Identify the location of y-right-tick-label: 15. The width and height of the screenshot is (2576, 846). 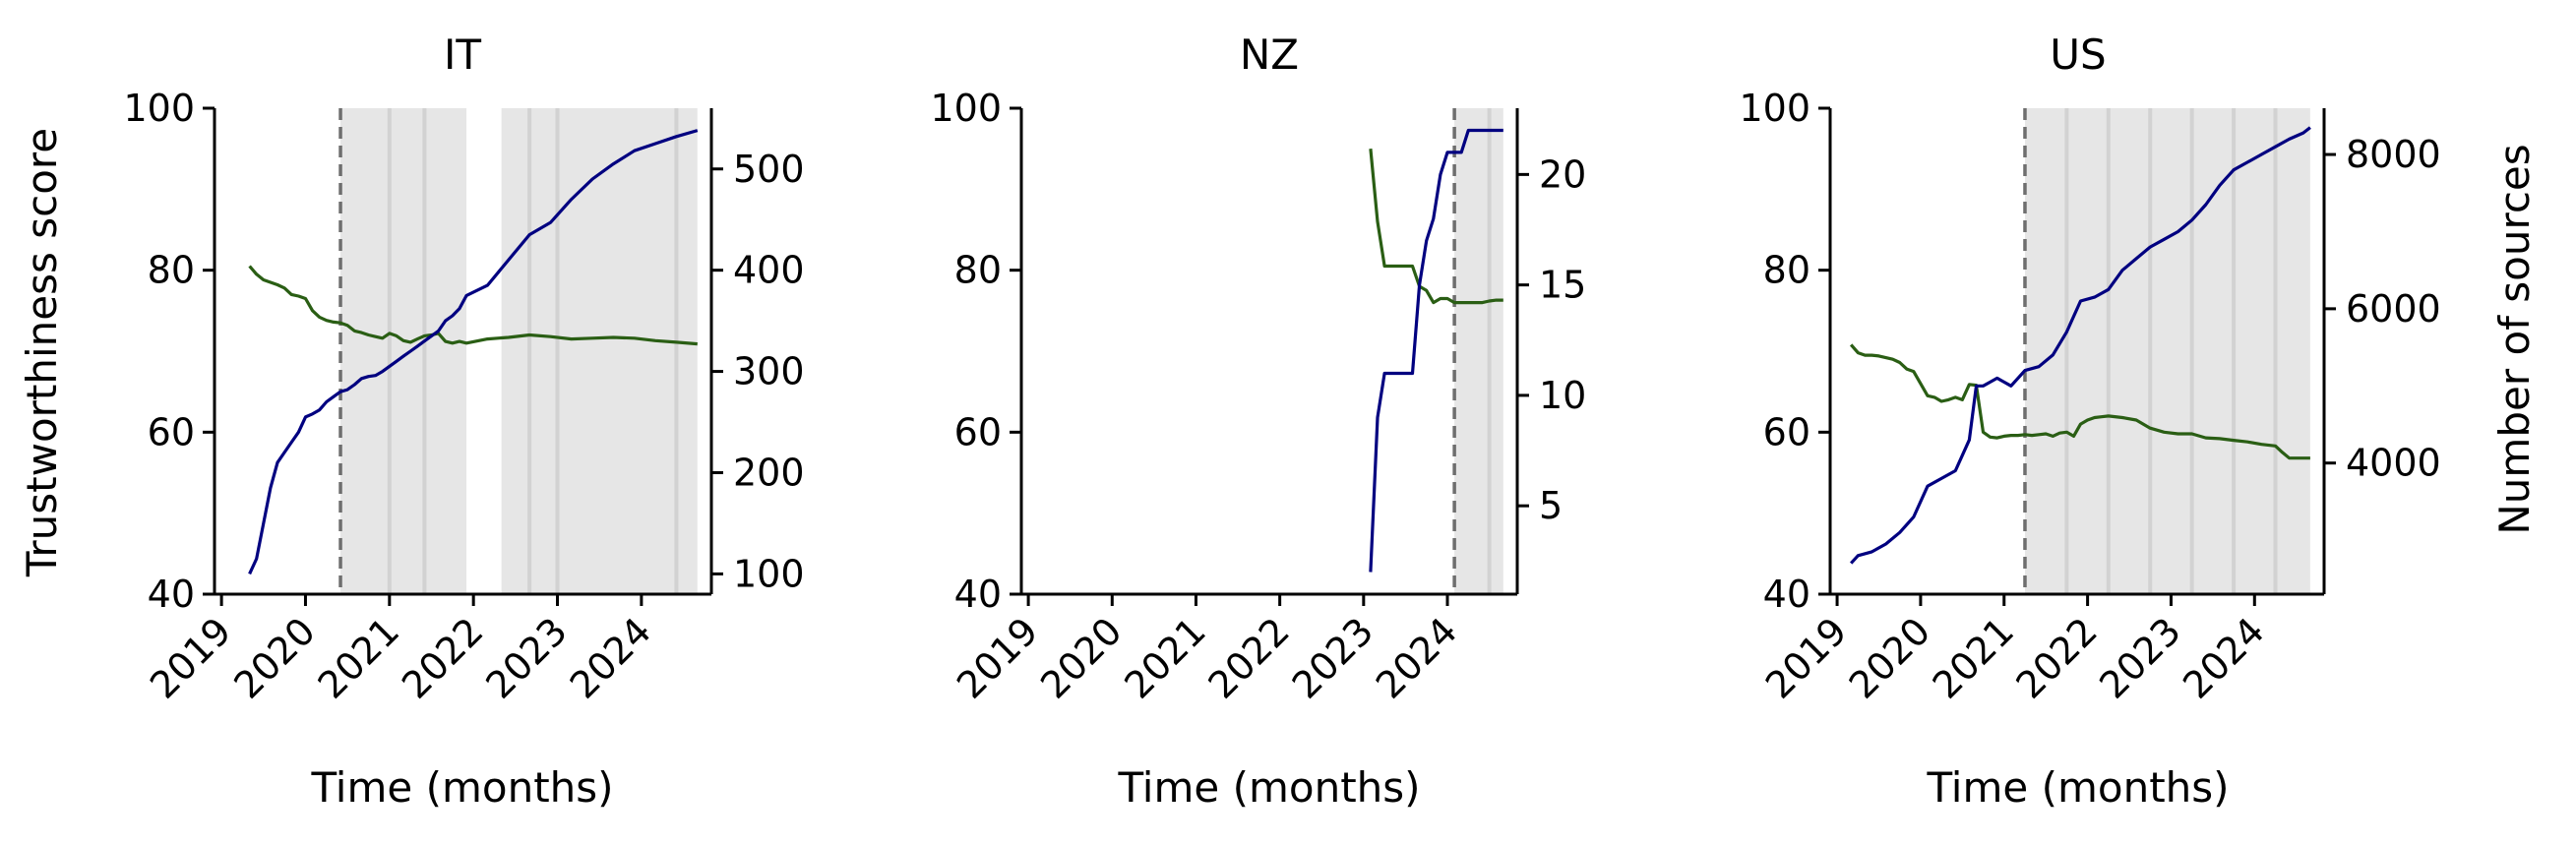
(1562, 285).